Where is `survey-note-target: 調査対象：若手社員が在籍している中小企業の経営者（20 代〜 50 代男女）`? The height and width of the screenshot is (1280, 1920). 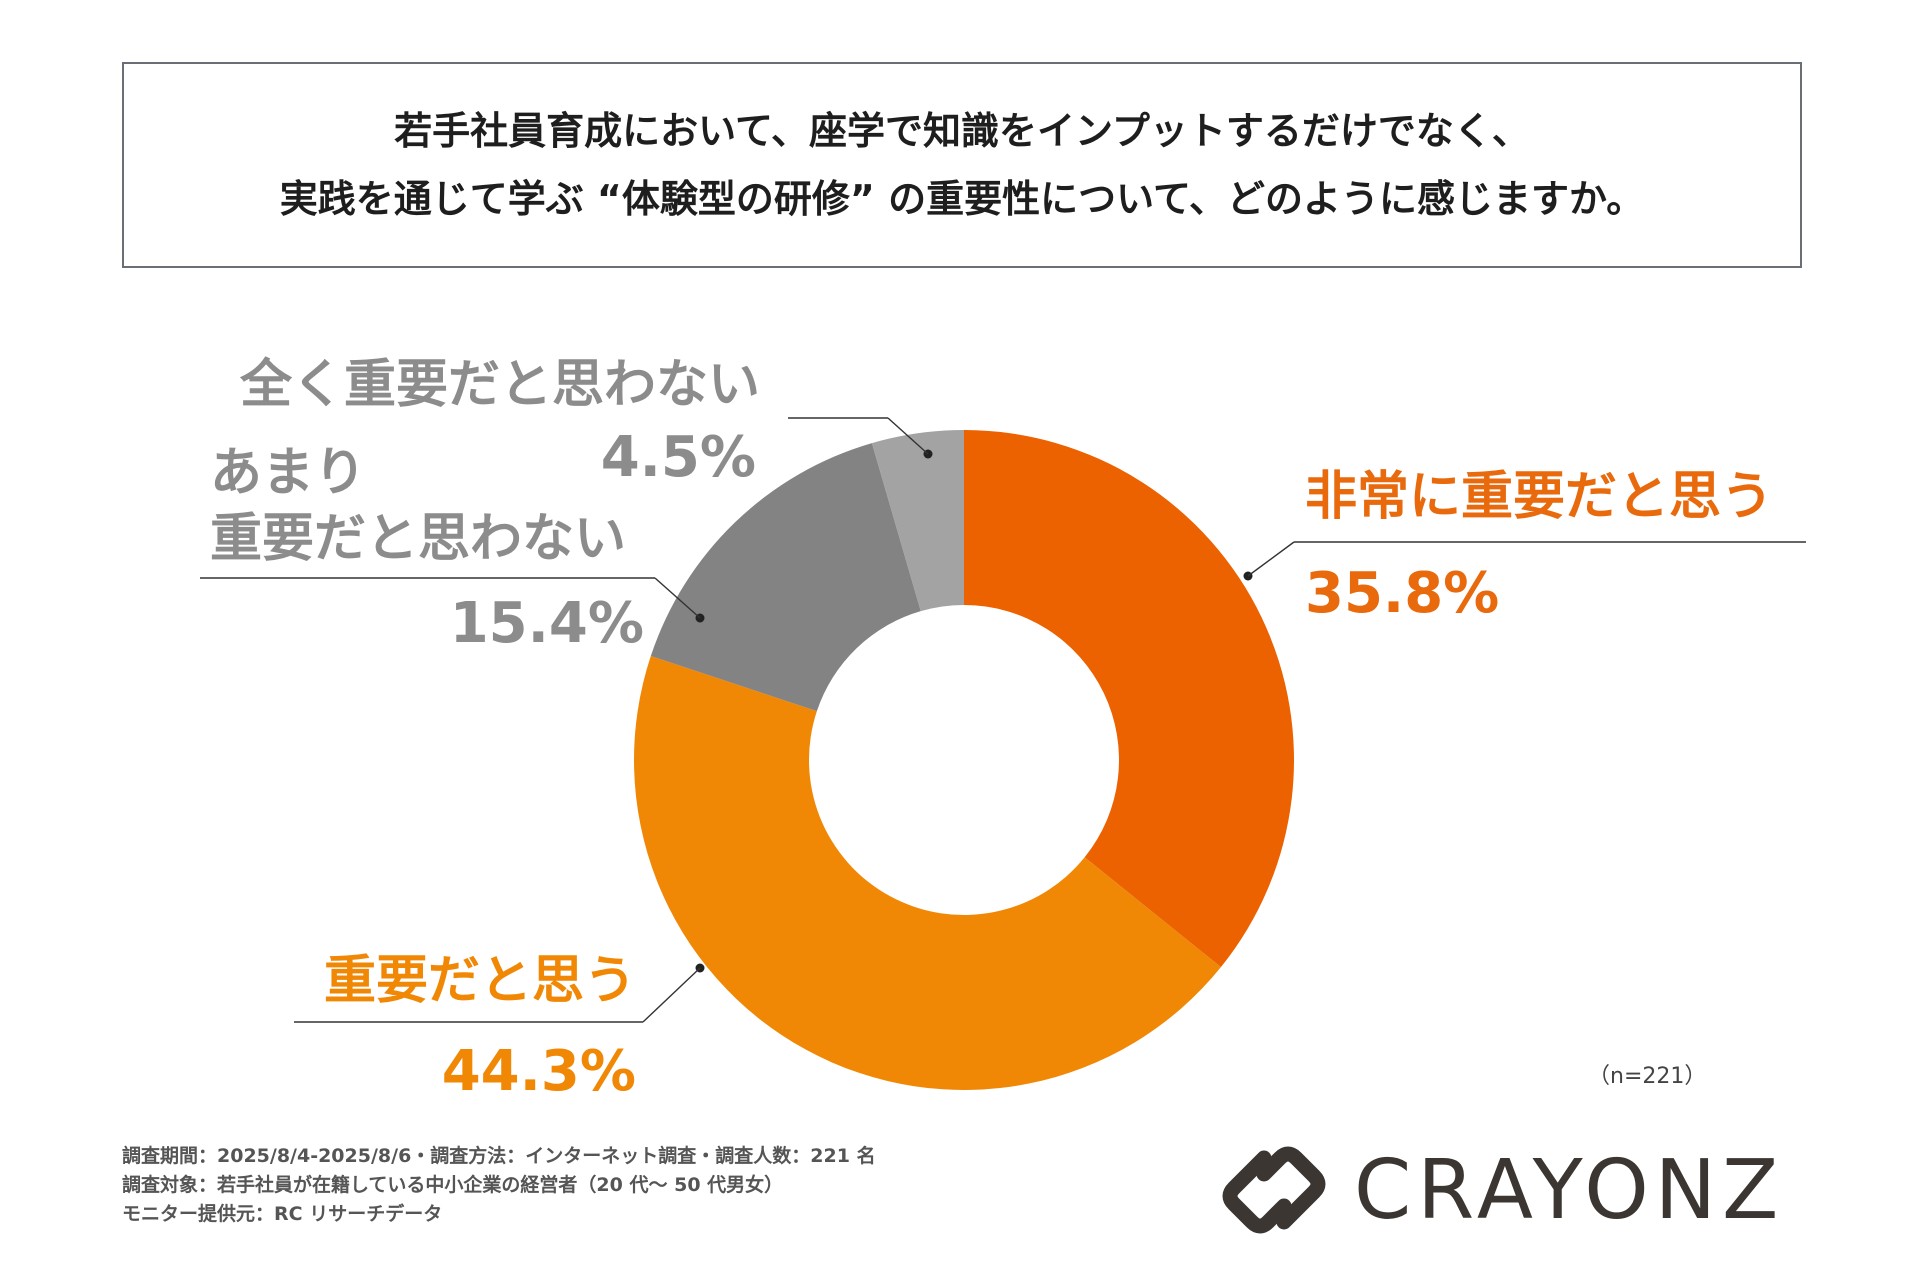 survey-note-target: 調査対象：若手社員が在籍している中小企業の経営者（20 代〜 50 代男女） is located at coordinates (453, 1185).